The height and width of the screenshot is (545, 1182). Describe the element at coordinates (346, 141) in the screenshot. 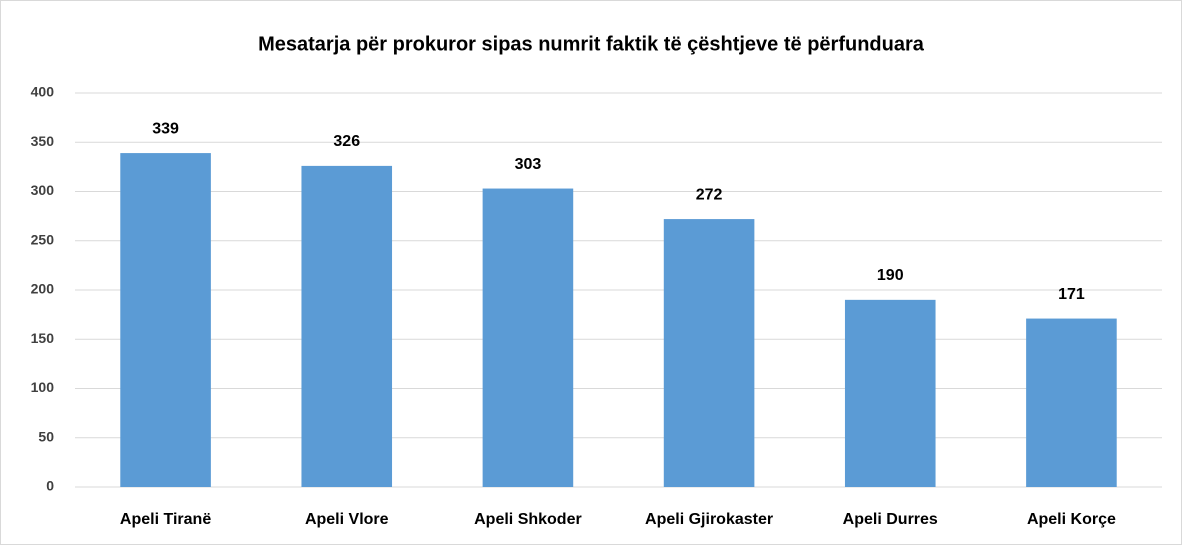

I see `data-label: 326` at that location.